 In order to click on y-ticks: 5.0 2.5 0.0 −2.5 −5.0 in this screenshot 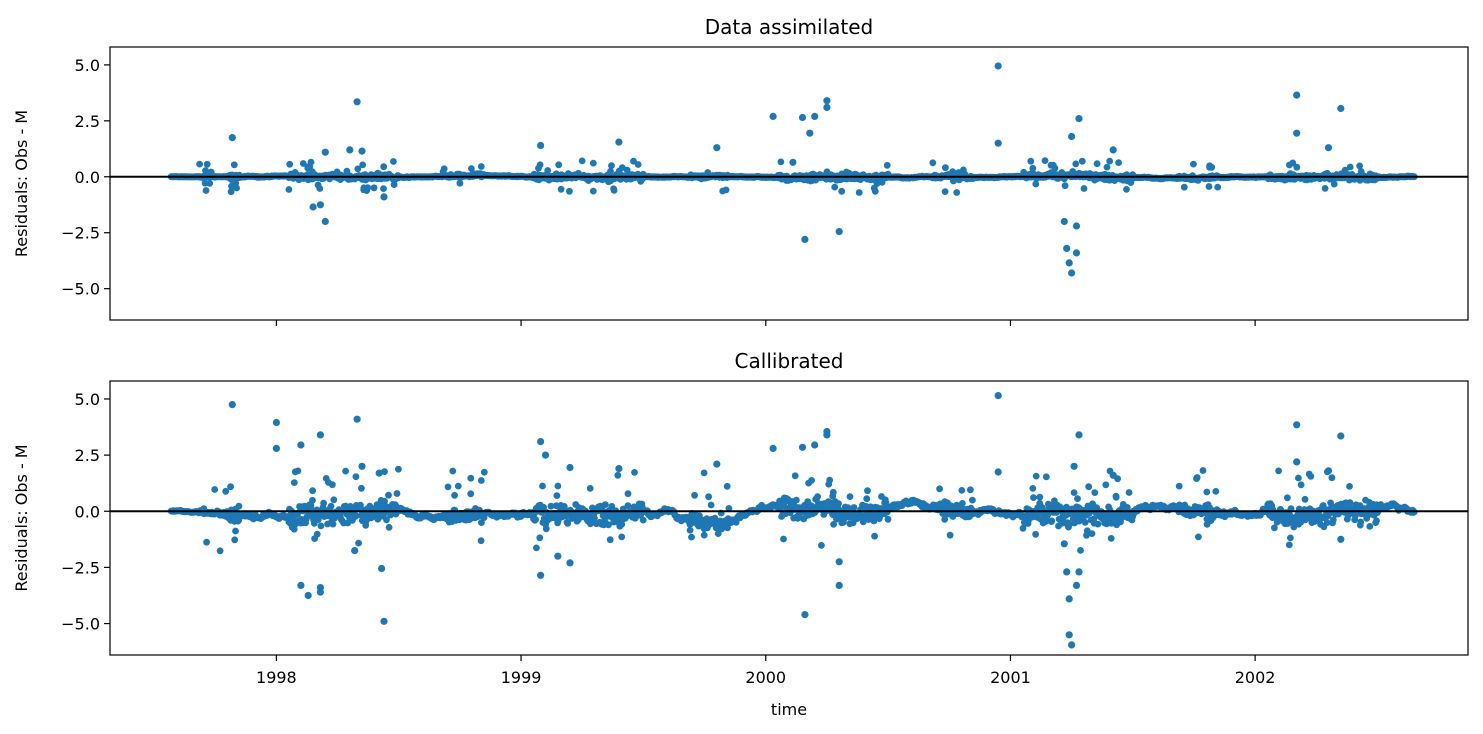, I will do `click(85, 512)`.